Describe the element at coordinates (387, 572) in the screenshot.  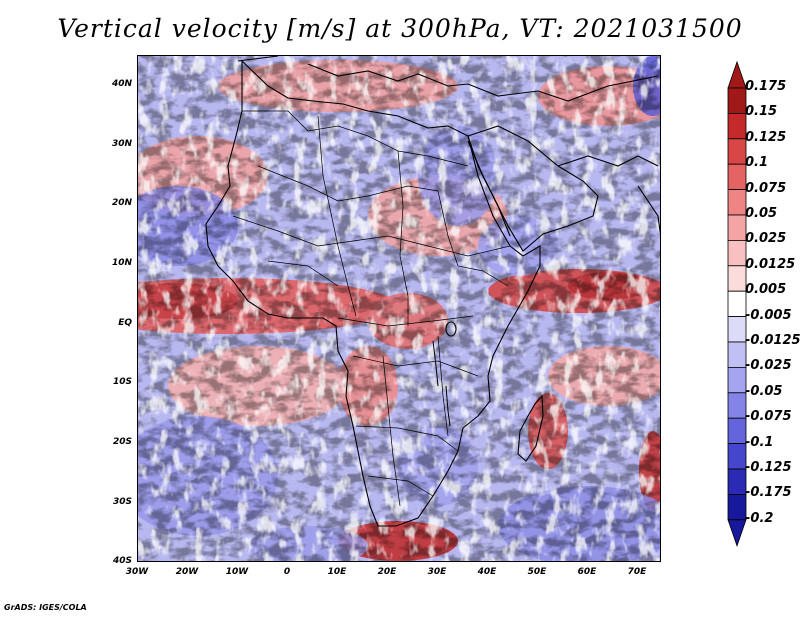
I see `lon-label: 20E` at that location.